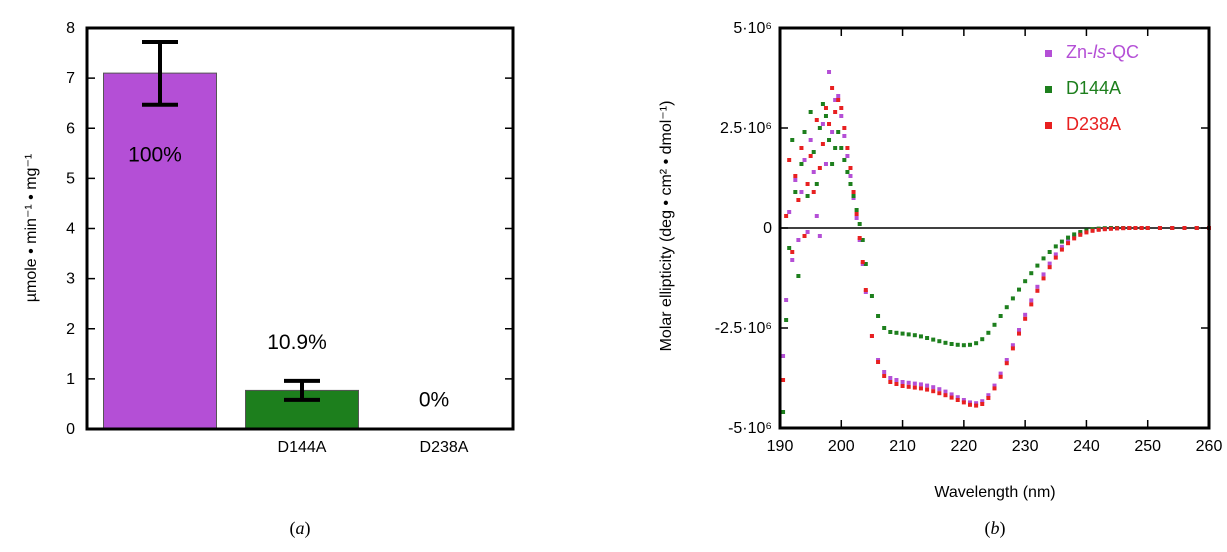  What do you see at coordinates (1147, 446) in the screenshot?
I see `x-tick-label: 250` at bounding box center [1147, 446].